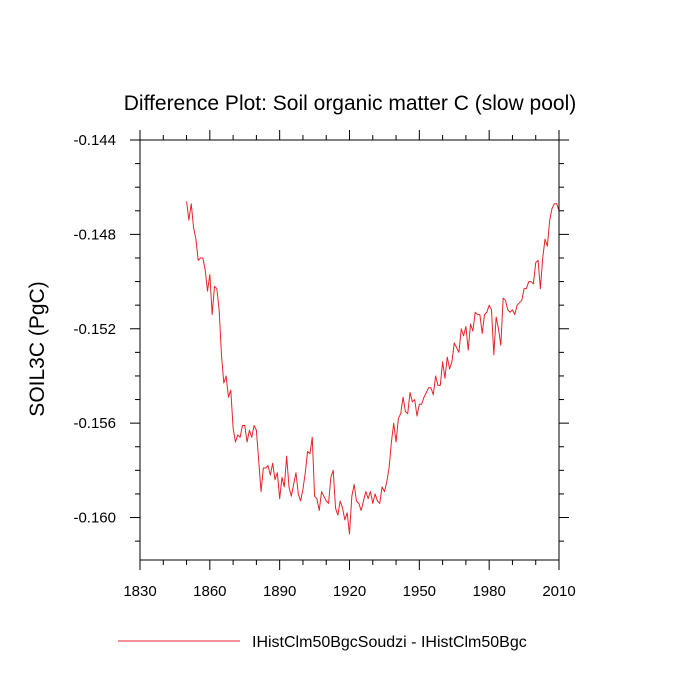 The width and height of the screenshot is (700, 700). I want to click on x-tick-label: 1860, so click(209, 591).